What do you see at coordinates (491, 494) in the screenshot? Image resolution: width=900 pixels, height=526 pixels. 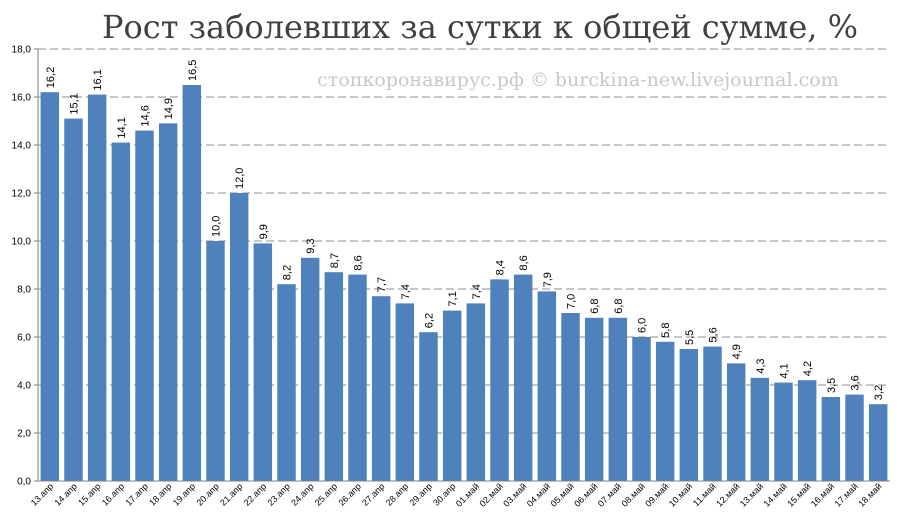 I see `x-tick-label: 02.май` at bounding box center [491, 494].